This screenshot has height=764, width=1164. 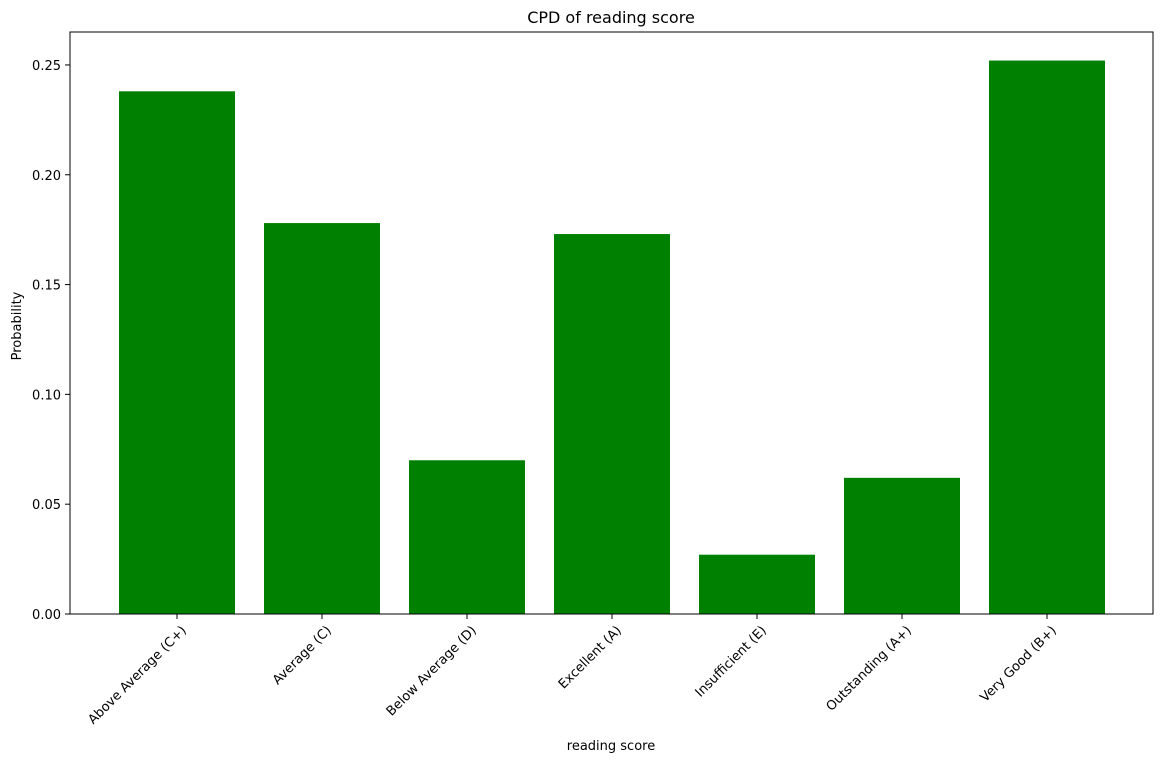 What do you see at coordinates (46, 286) in the screenshot?
I see `y-tick-label-3: 0.15` at bounding box center [46, 286].